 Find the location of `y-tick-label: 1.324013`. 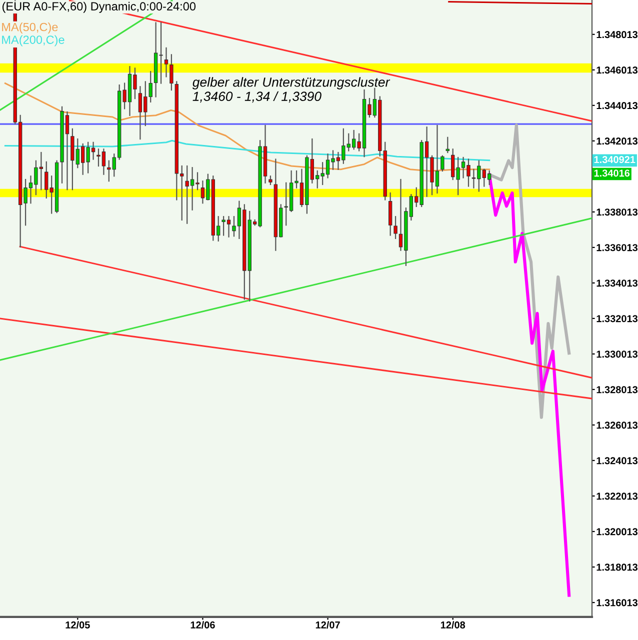

y-tick-label: 1.324013 is located at coordinates (617, 460).